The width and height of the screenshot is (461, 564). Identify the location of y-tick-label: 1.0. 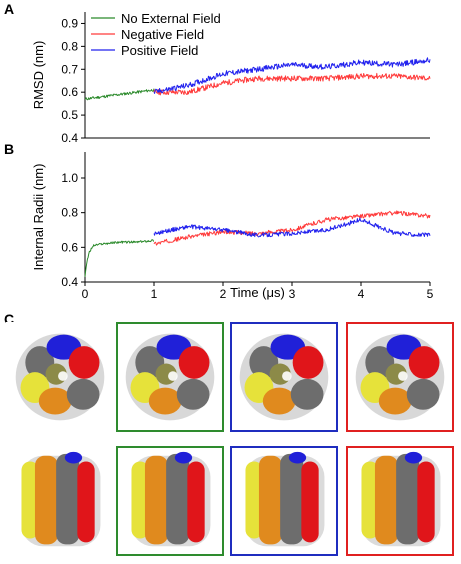
(69, 178).